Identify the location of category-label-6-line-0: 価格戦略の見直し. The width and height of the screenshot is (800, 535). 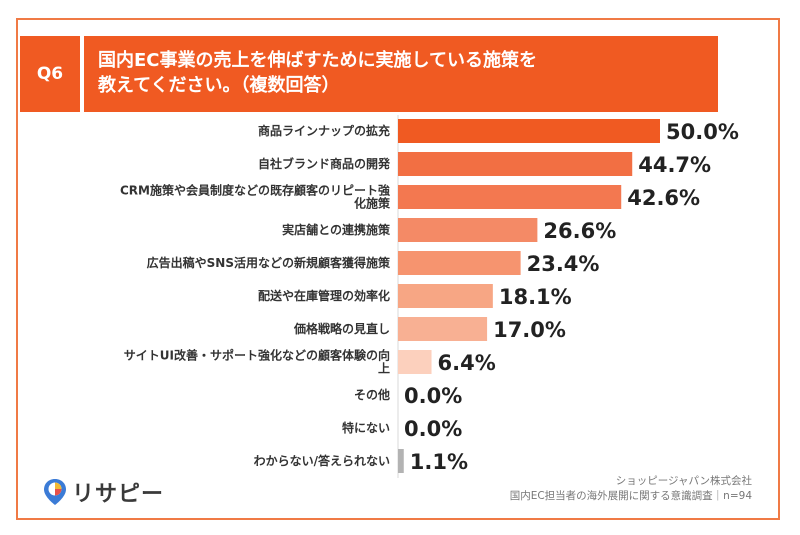
(341, 328).